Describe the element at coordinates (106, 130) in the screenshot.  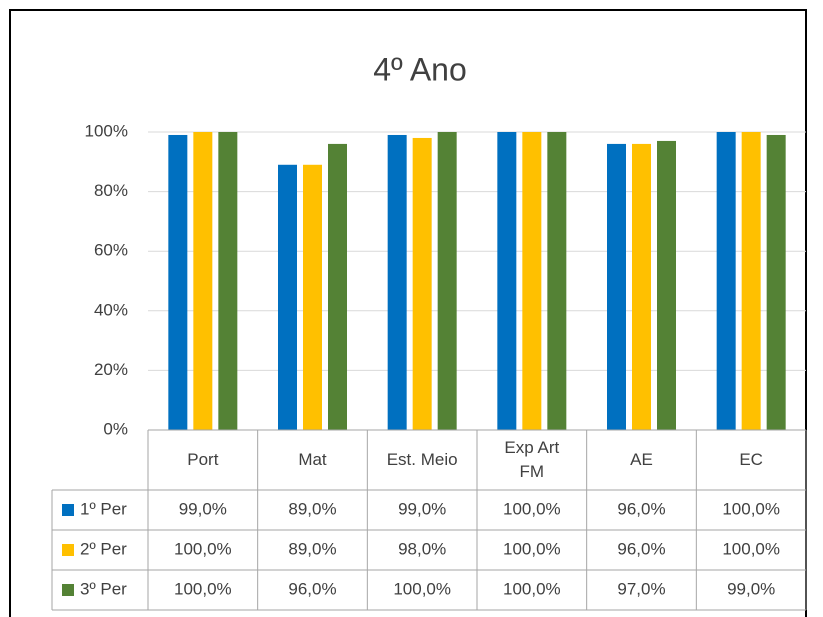
I see `y-tick-label: 100%` at that location.